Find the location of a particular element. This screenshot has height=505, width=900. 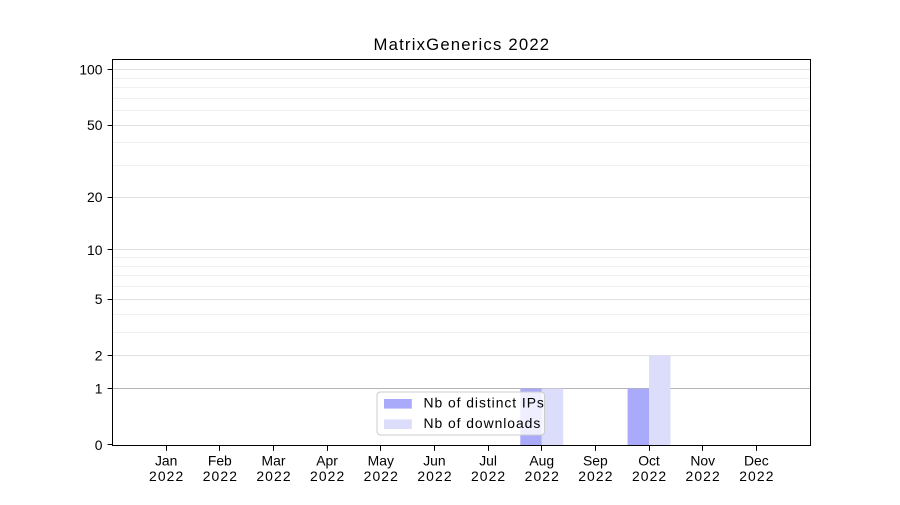

svg-text: Nb of downloads is located at coordinates (483, 423).